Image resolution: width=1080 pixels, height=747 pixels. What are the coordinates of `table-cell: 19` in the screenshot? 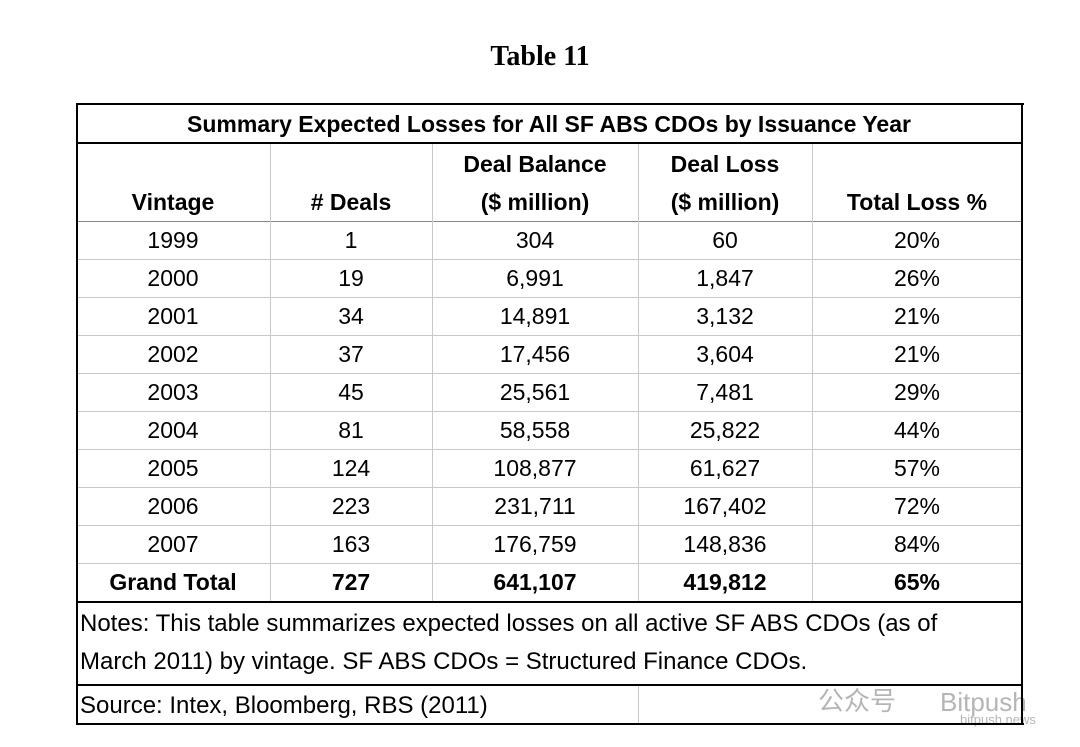 It's located at (351, 278).